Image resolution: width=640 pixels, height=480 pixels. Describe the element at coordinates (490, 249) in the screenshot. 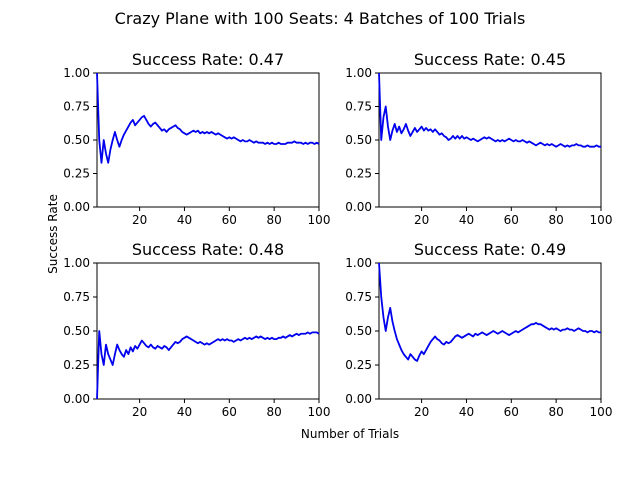

I see `subplot-title: Success Rate: 0.49` at that location.